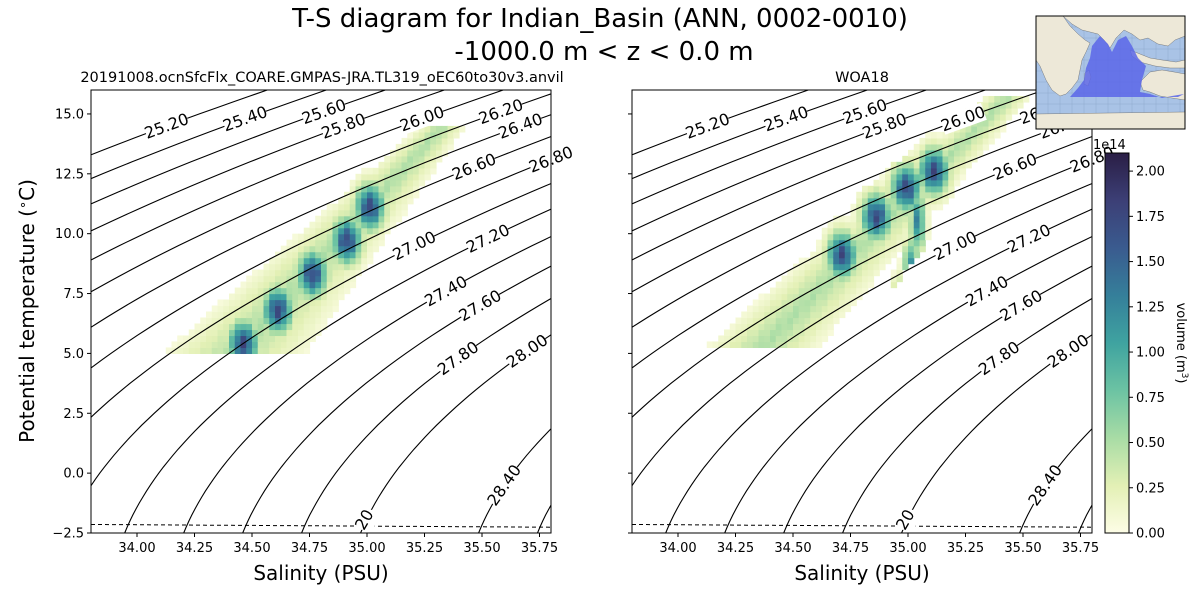 The width and height of the screenshot is (1200, 600). What do you see at coordinates (1181, 343) in the screenshot?
I see `colorbar-label: volume (m3)` at bounding box center [1181, 343].